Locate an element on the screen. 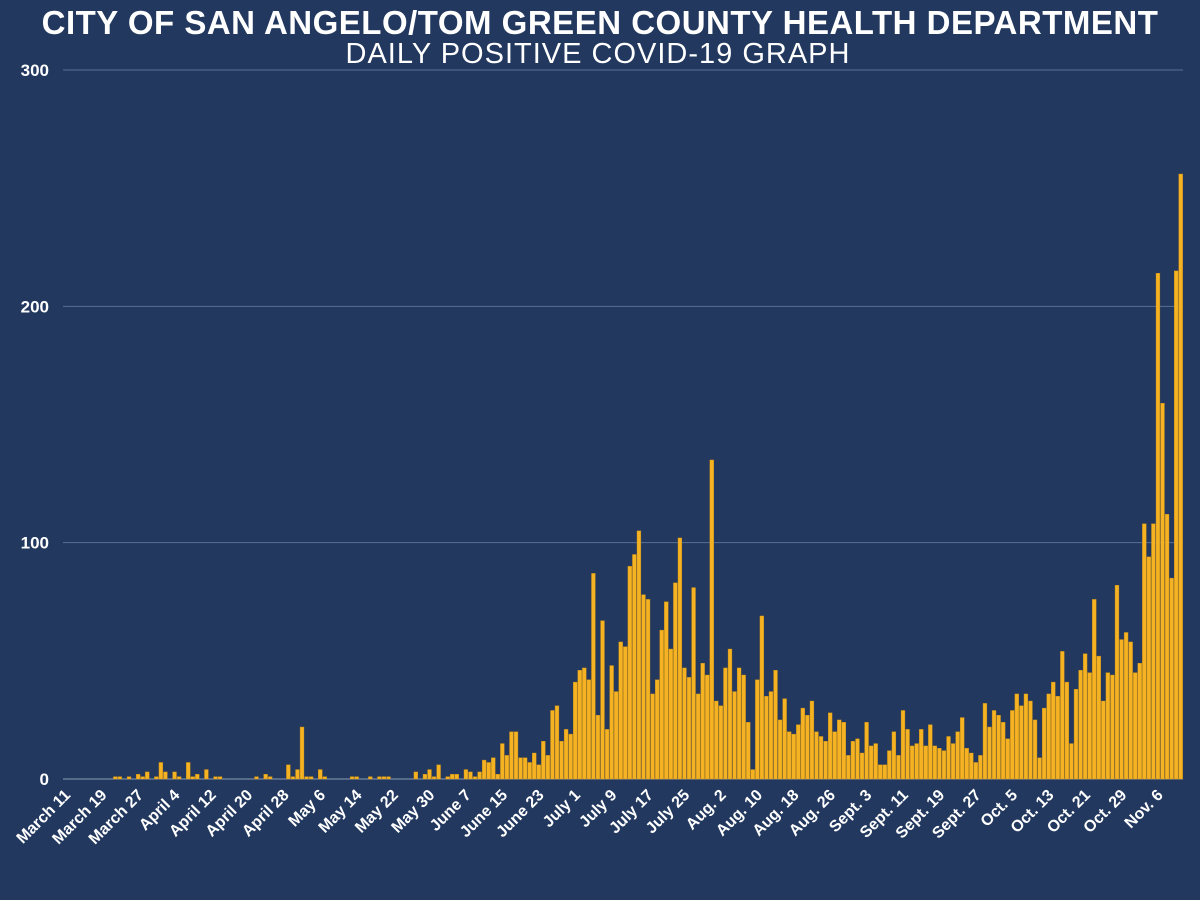  x-tick-label: July 1 is located at coordinates (562, 809).